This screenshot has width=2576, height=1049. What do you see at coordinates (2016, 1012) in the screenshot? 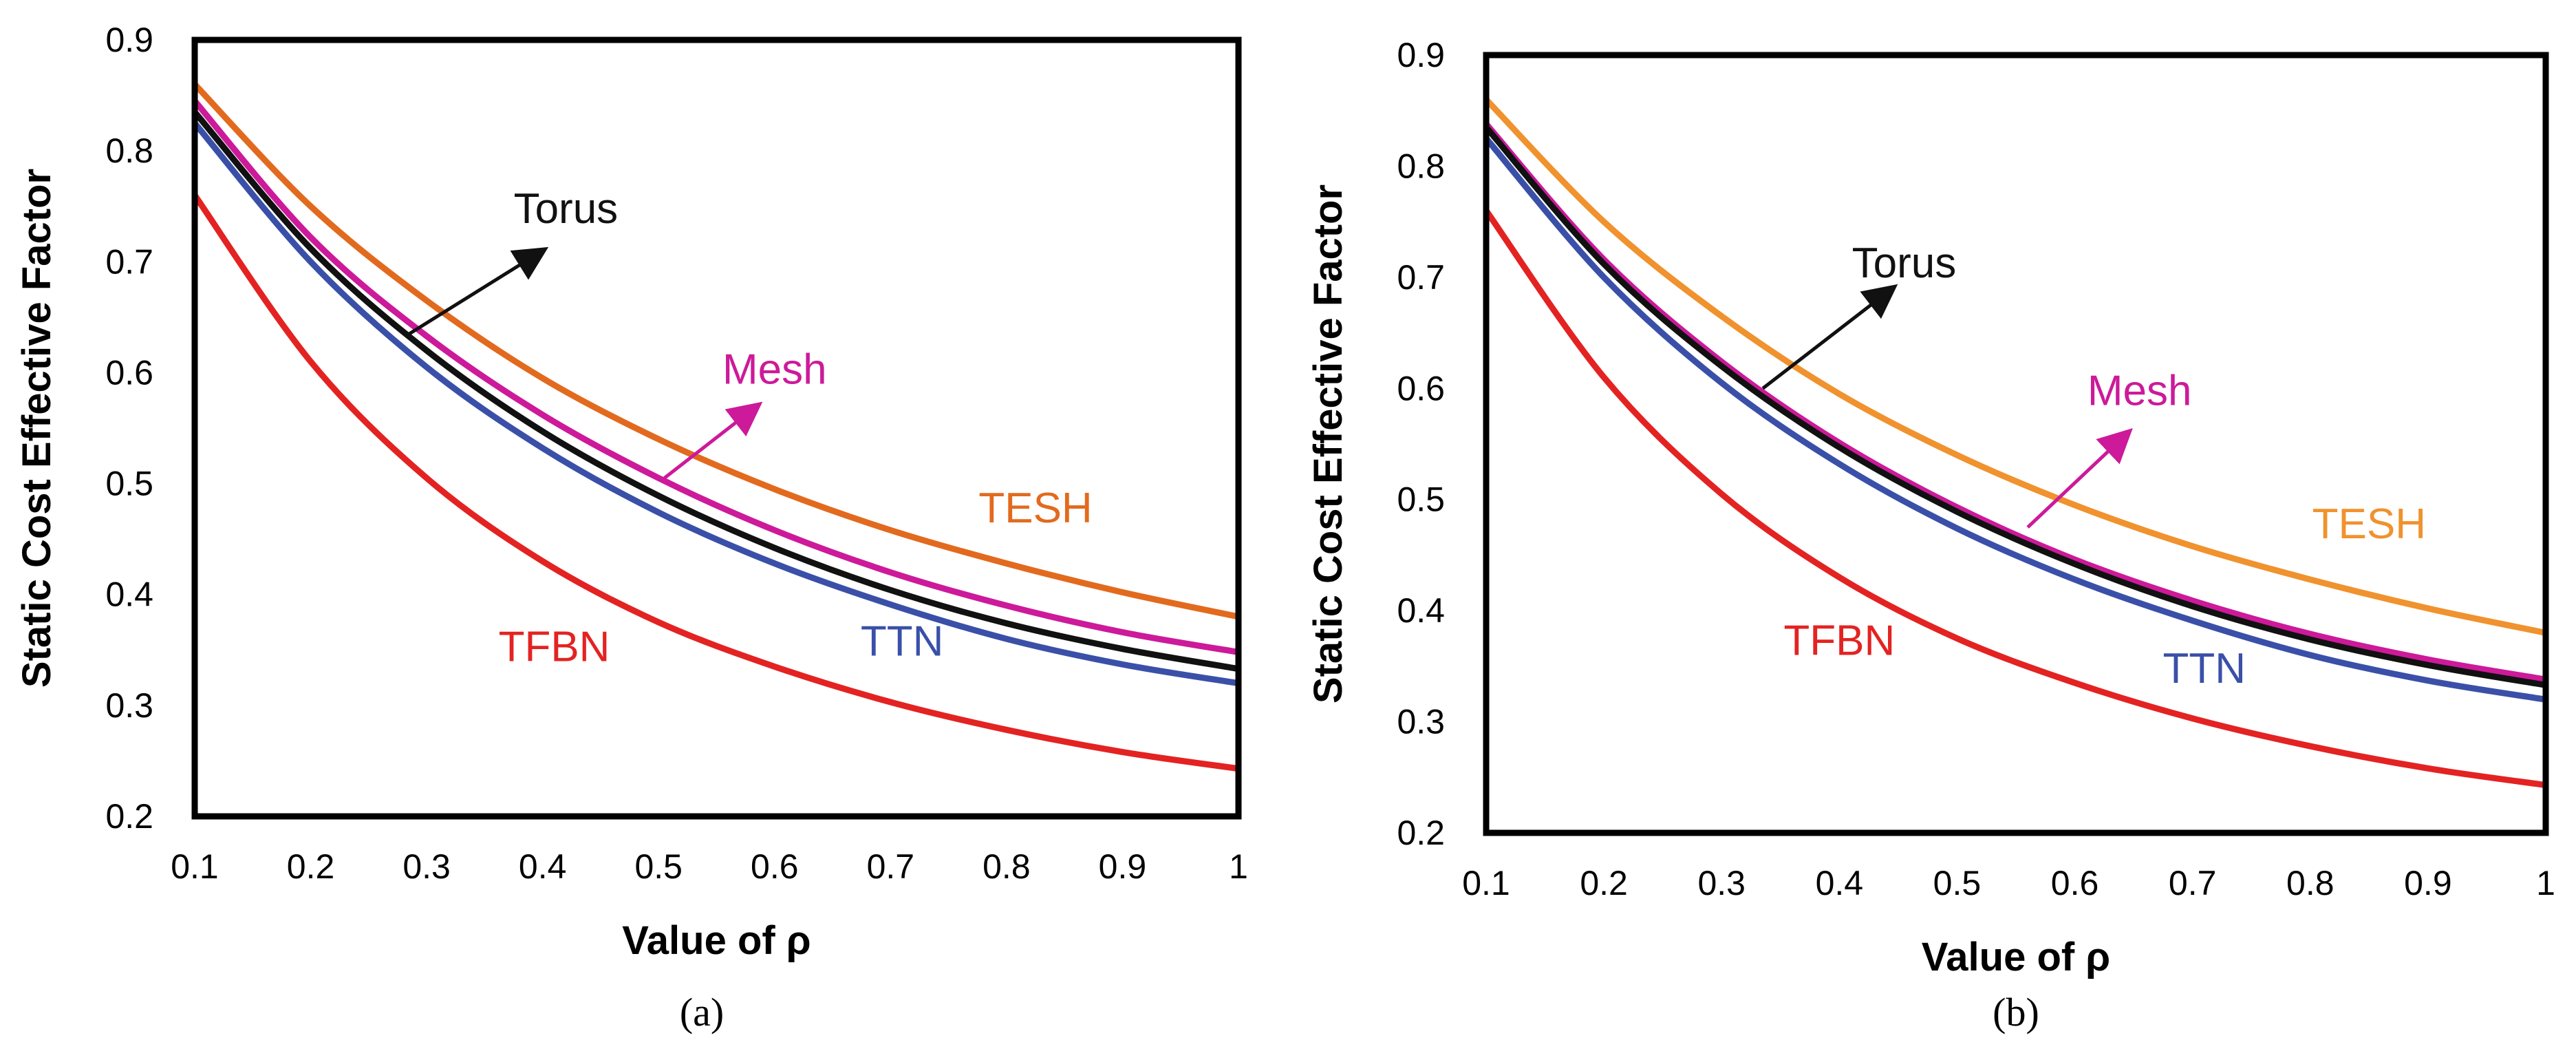
I see `figure-caption: (b)` at bounding box center [2016, 1012].